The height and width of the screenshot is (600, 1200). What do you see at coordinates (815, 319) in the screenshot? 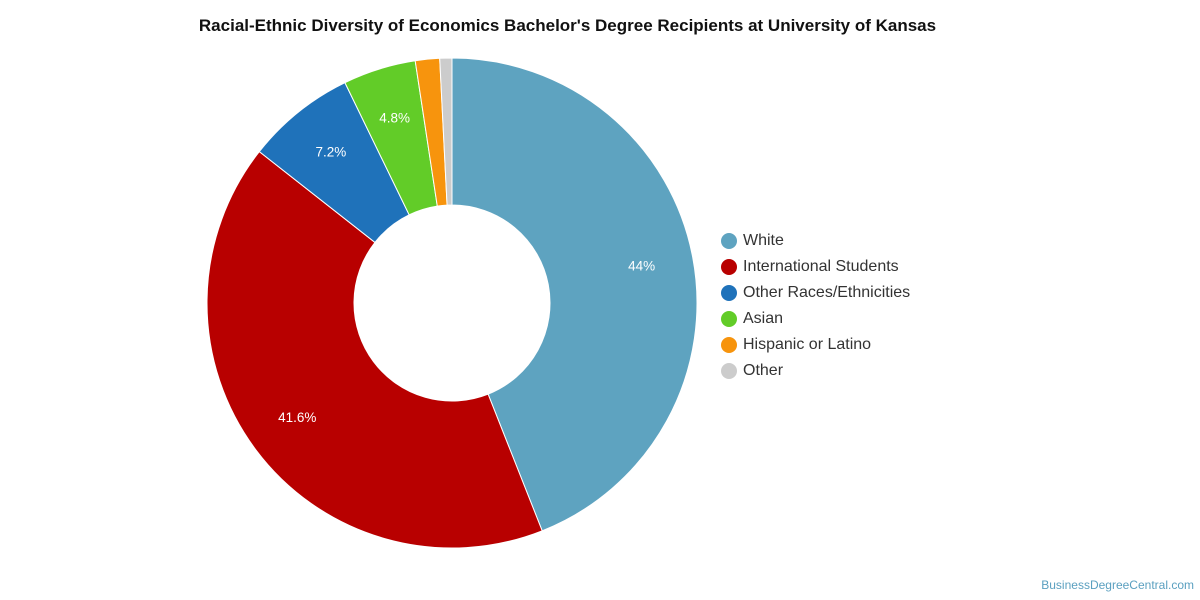
I see `legend-item-asian: Asian` at bounding box center [815, 319].